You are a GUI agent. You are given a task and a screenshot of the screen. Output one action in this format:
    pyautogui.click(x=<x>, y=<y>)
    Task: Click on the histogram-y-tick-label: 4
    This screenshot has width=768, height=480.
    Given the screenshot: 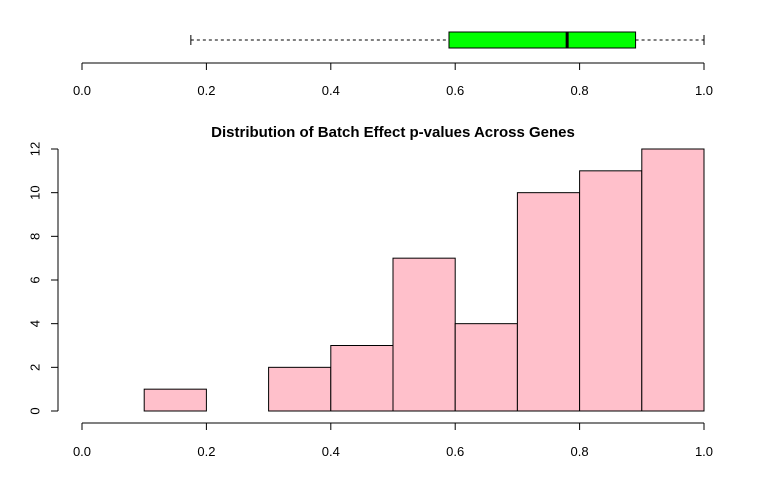 What is the action you would take?
    pyautogui.click(x=34, y=323)
    